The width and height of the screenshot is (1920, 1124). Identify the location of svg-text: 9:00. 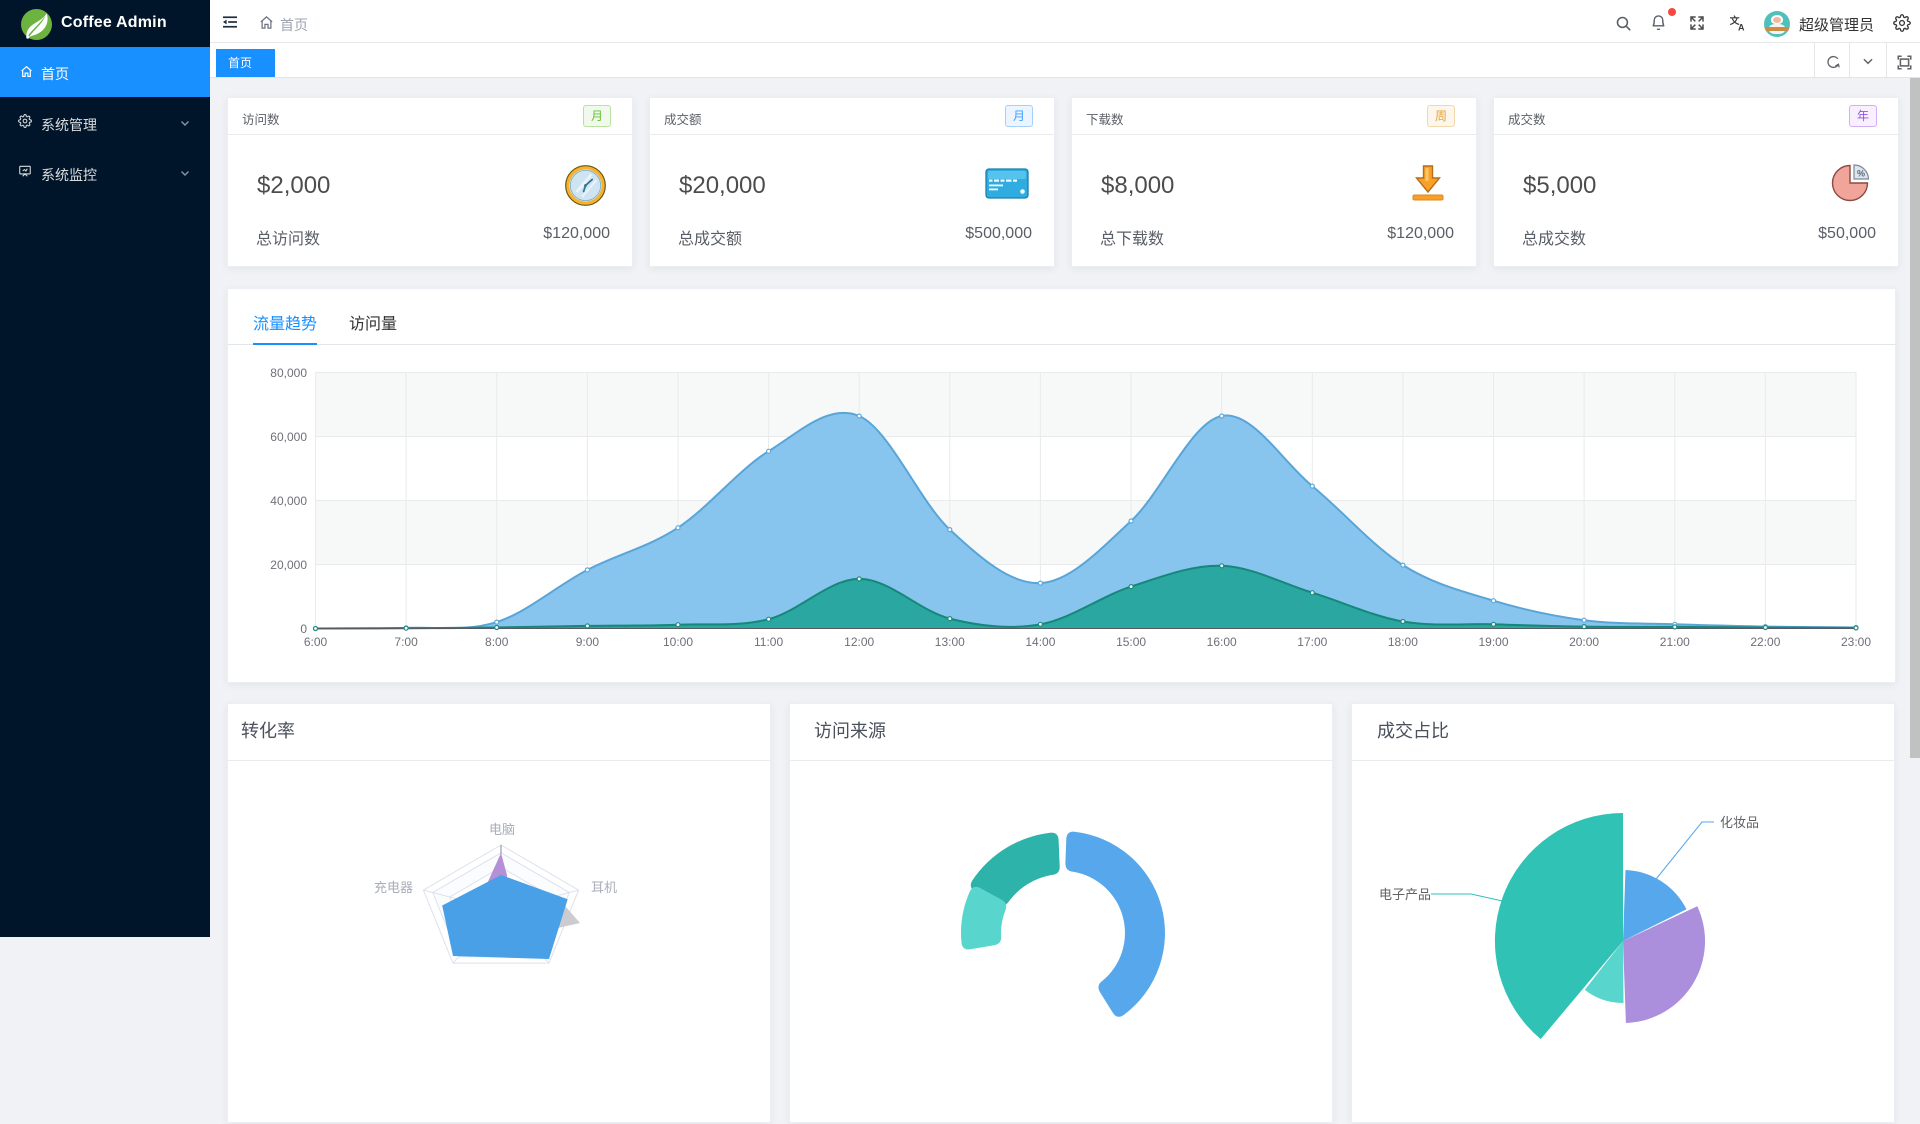
(588, 642).